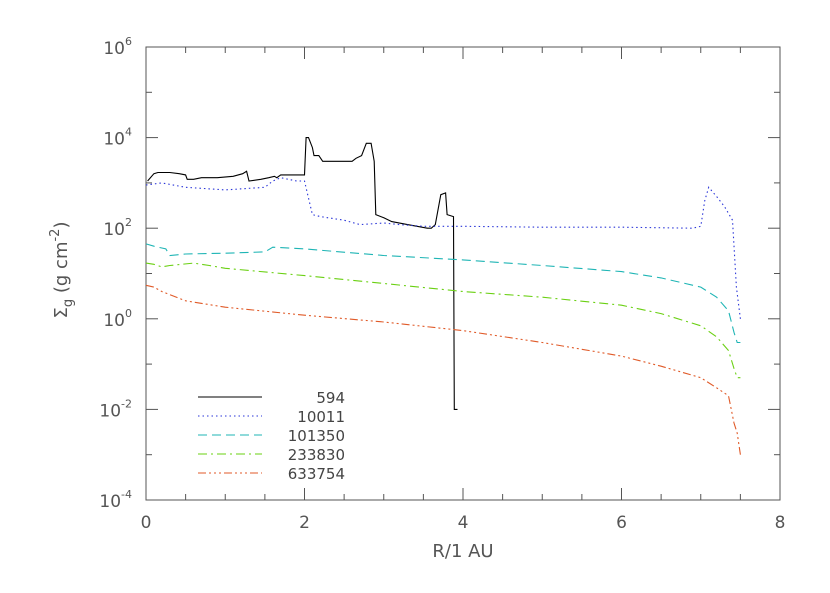 The image size is (830, 593). What do you see at coordinates (316, 455) in the screenshot?
I see `legend-label-233830: 233830` at bounding box center [316, 455].